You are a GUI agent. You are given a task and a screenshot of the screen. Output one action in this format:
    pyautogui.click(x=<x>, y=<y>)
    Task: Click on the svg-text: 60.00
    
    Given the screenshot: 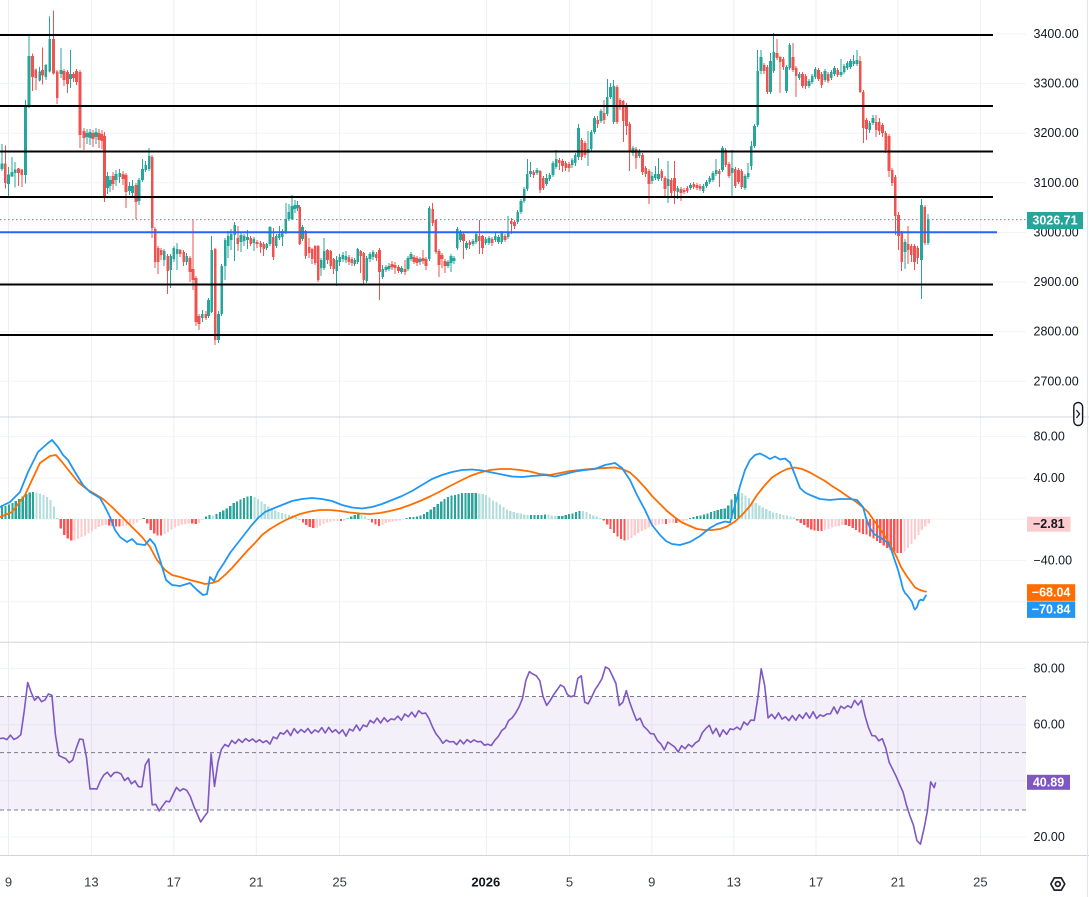 What is the action you would take?
    pyautogui.click(x=1049, y=725)
    